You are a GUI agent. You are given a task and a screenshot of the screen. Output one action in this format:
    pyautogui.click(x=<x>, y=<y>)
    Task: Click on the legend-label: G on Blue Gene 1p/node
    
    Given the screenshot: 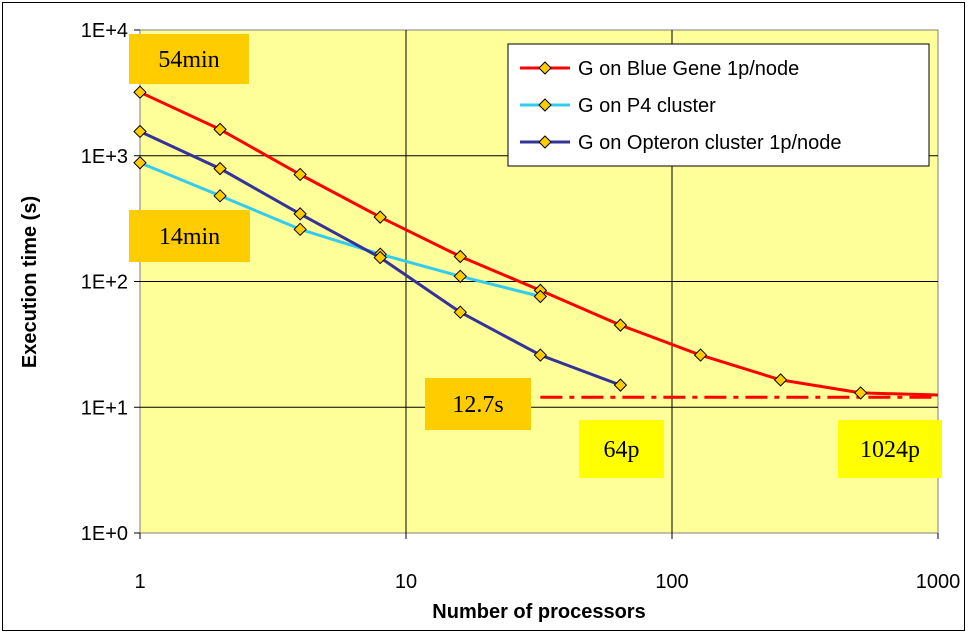 What is the action you would take?
    pyautogui.click(x=688, y=69)
    